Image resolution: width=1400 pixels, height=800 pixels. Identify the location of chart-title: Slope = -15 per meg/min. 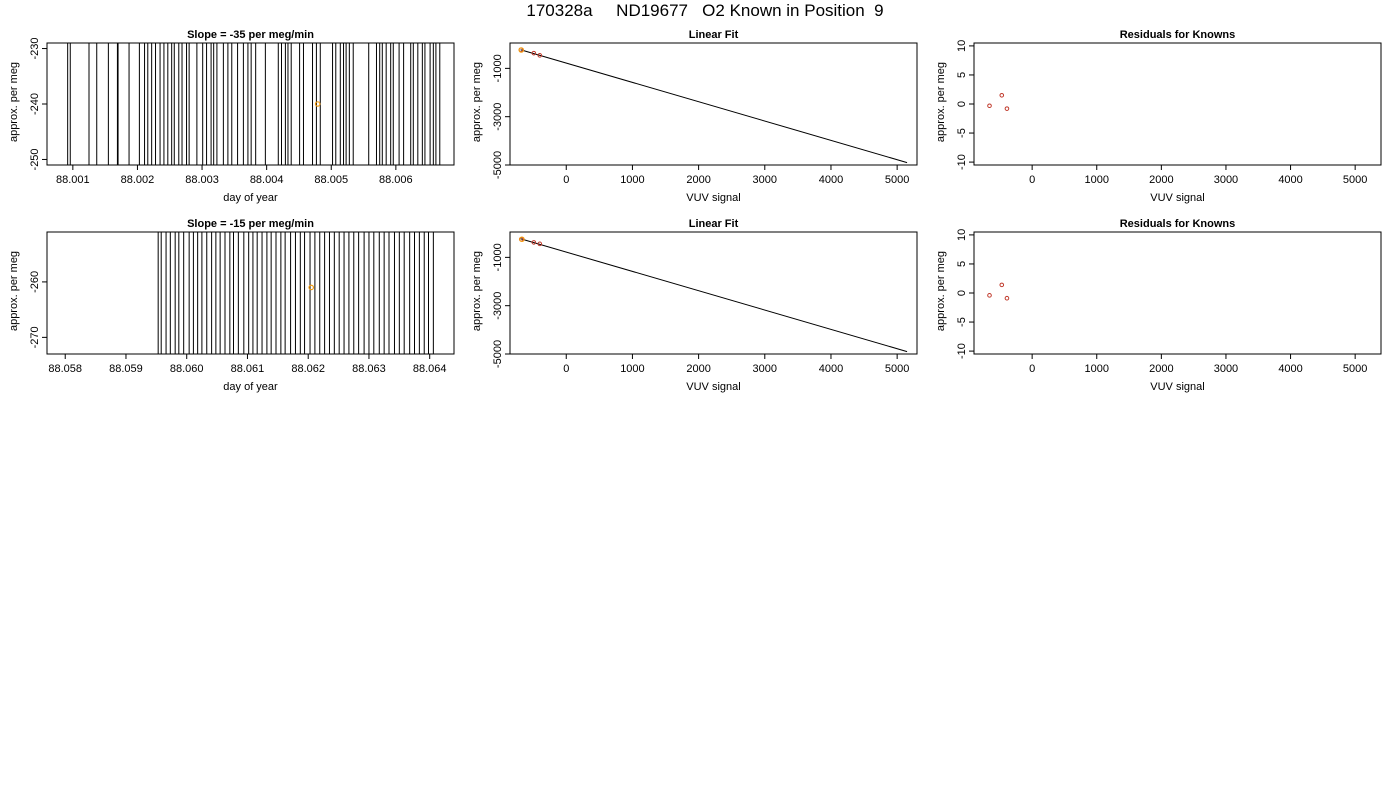
(250, 224).